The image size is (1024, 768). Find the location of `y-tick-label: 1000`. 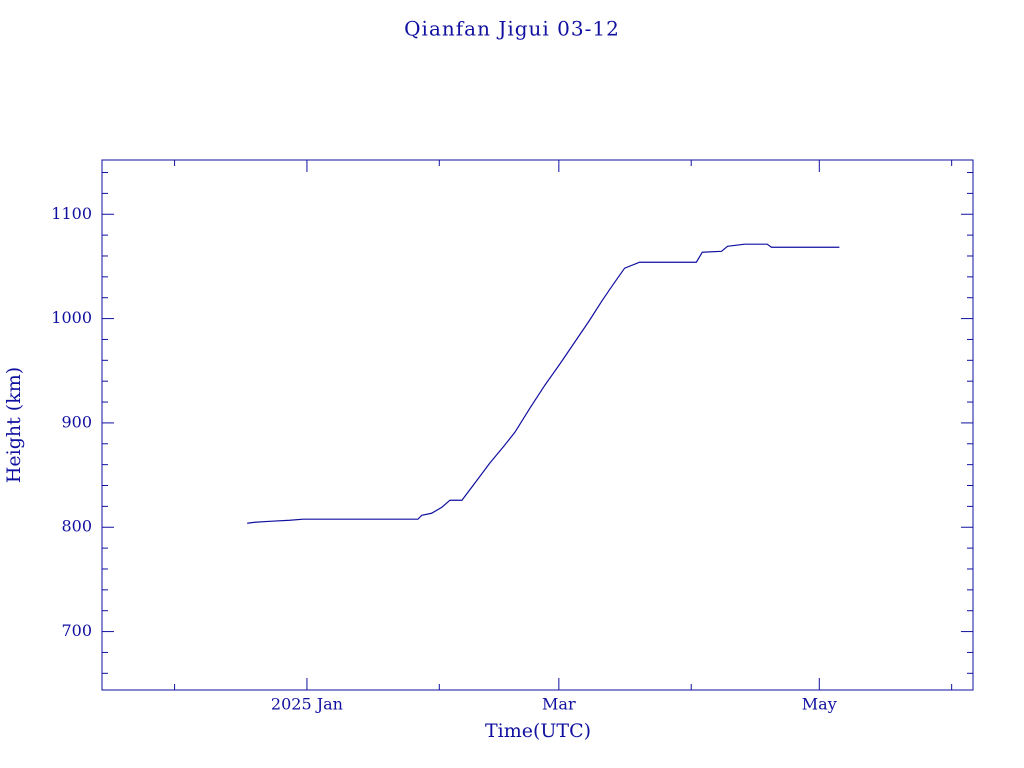

y-tick-label: 1000 is located at coordinates (71, 317).